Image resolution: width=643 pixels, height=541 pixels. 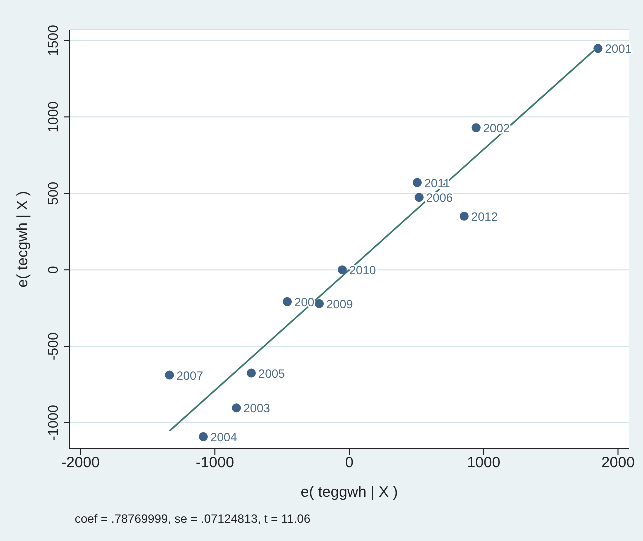 I want to click on annotation: 2009, so click(x=340, y=304).